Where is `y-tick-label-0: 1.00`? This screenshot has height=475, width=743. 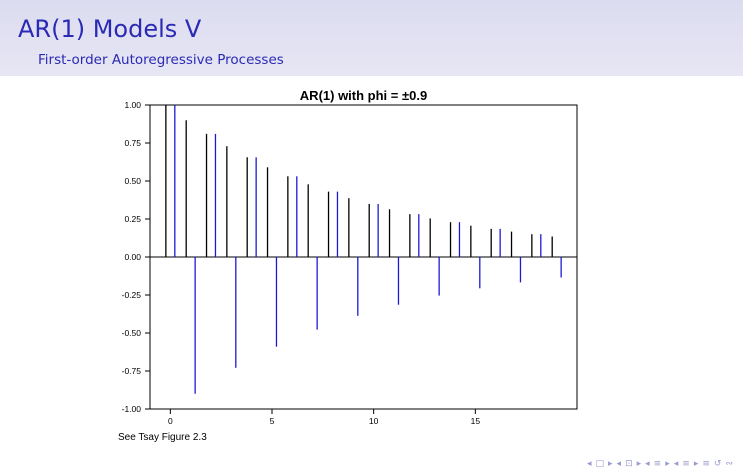 y-tick-label-0: 1.00 is located at coordinates (132, 105).